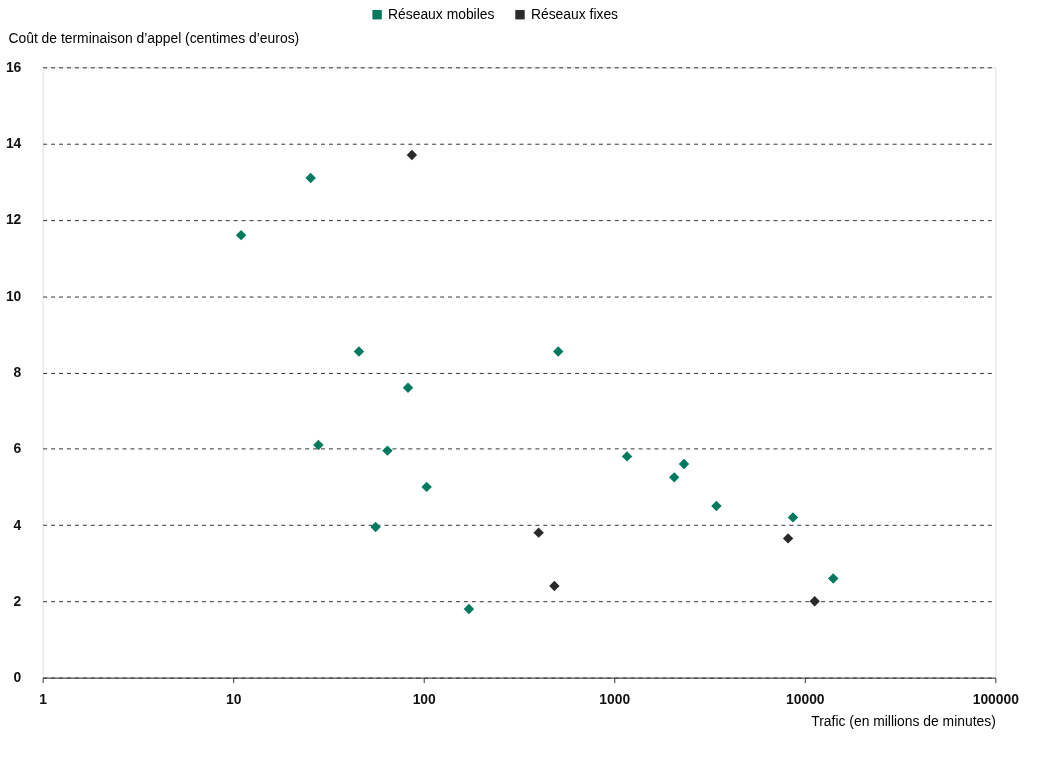 This screenshot has width=1039, height=777. Describe the element at coordinates (154, 38) in the screenshot. I see `y-axis-title: Coût de terminaison d’appel (centimes d’euros)` at that location.